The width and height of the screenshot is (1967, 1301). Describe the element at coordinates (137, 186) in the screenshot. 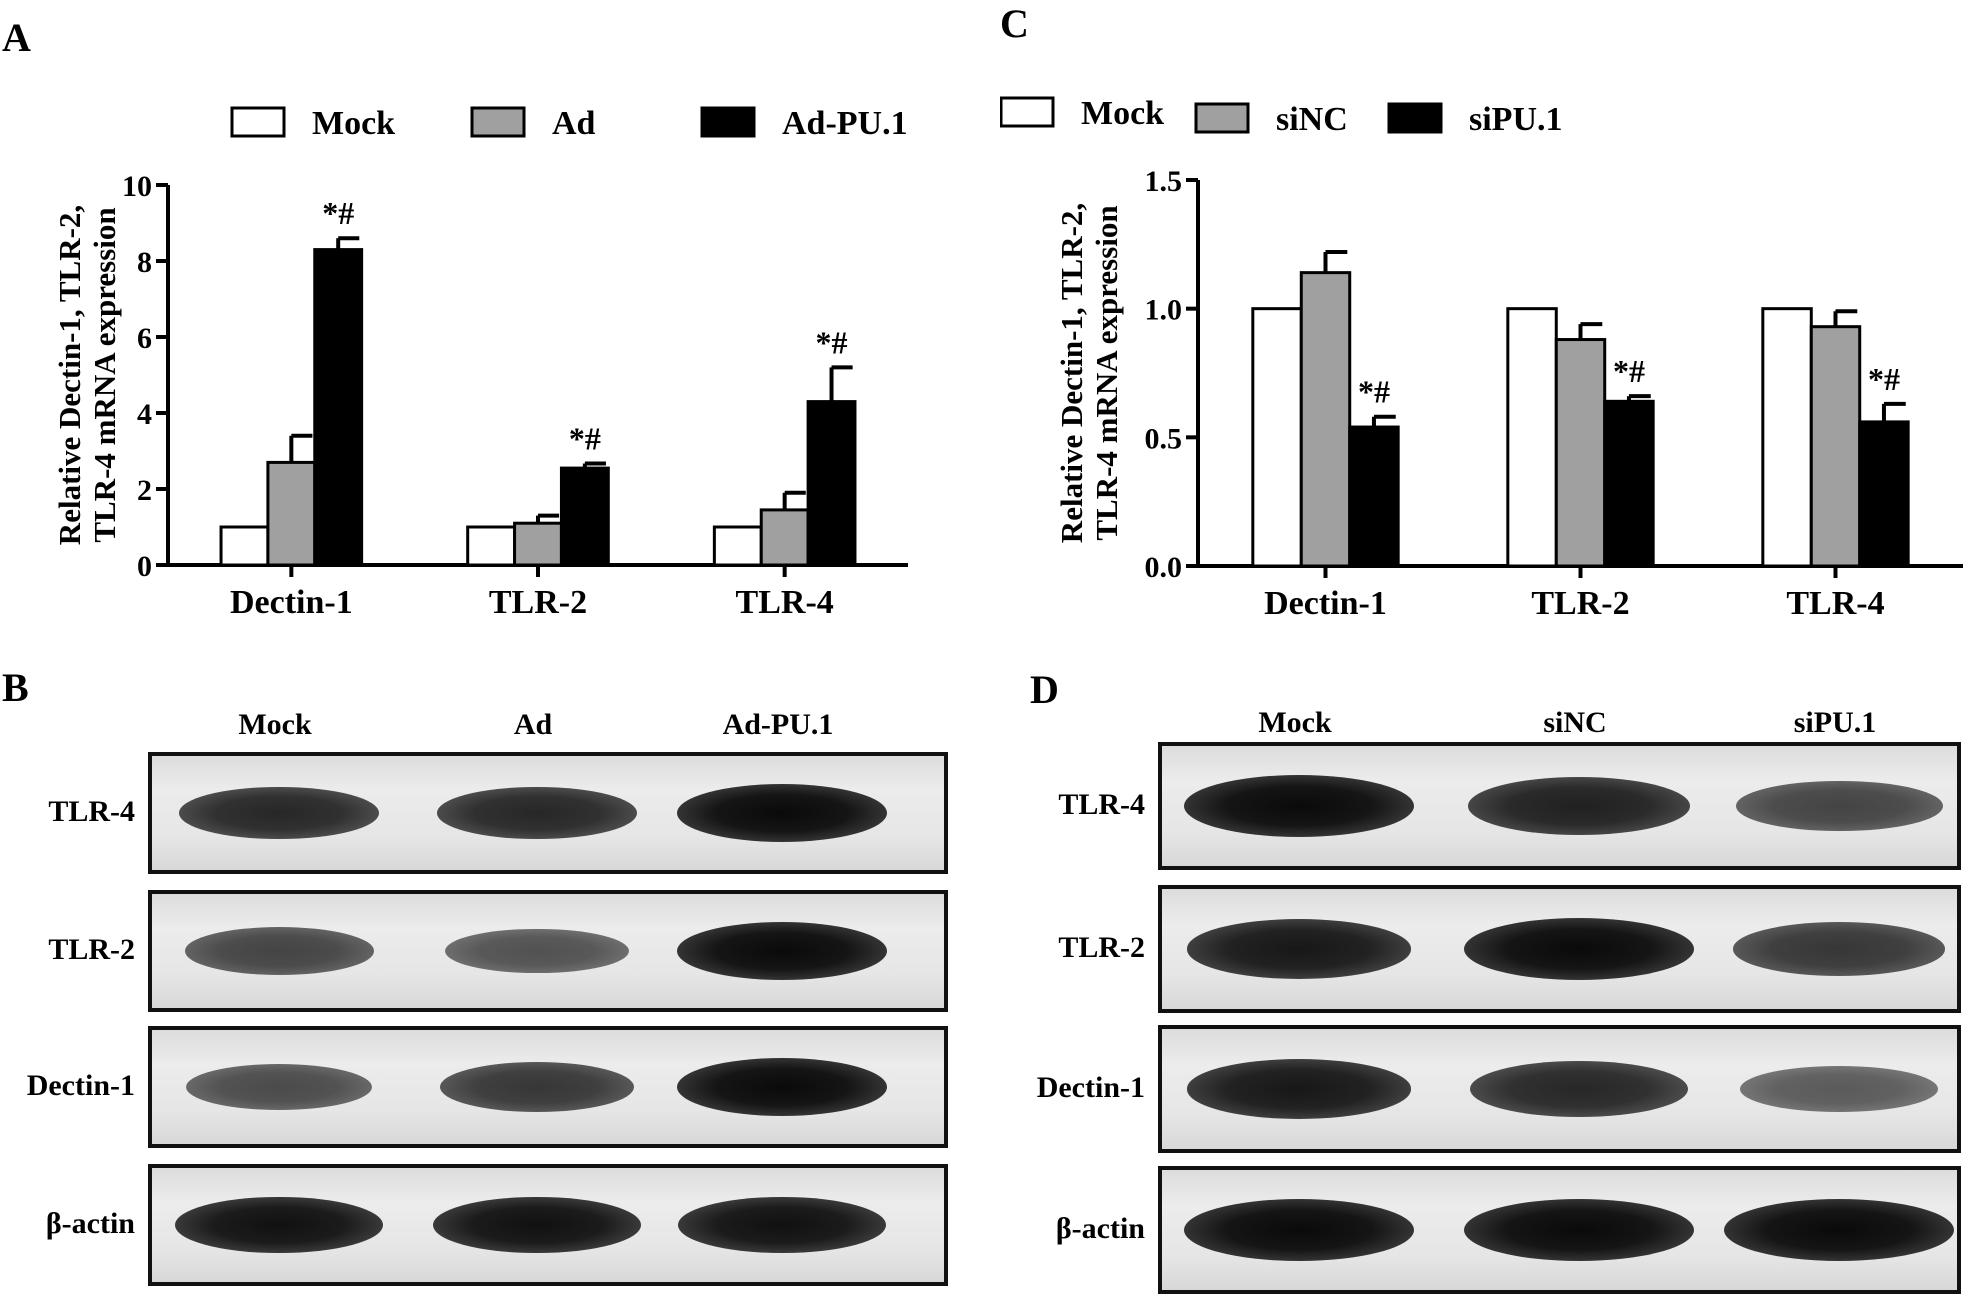

I see `y-tick-label: 10` at that location.